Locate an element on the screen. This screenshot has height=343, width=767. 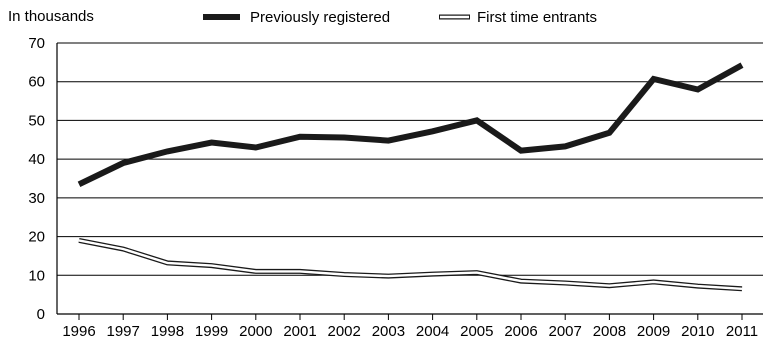
y-axis-unit-label: In thousands is located at coordinates (51, 16).